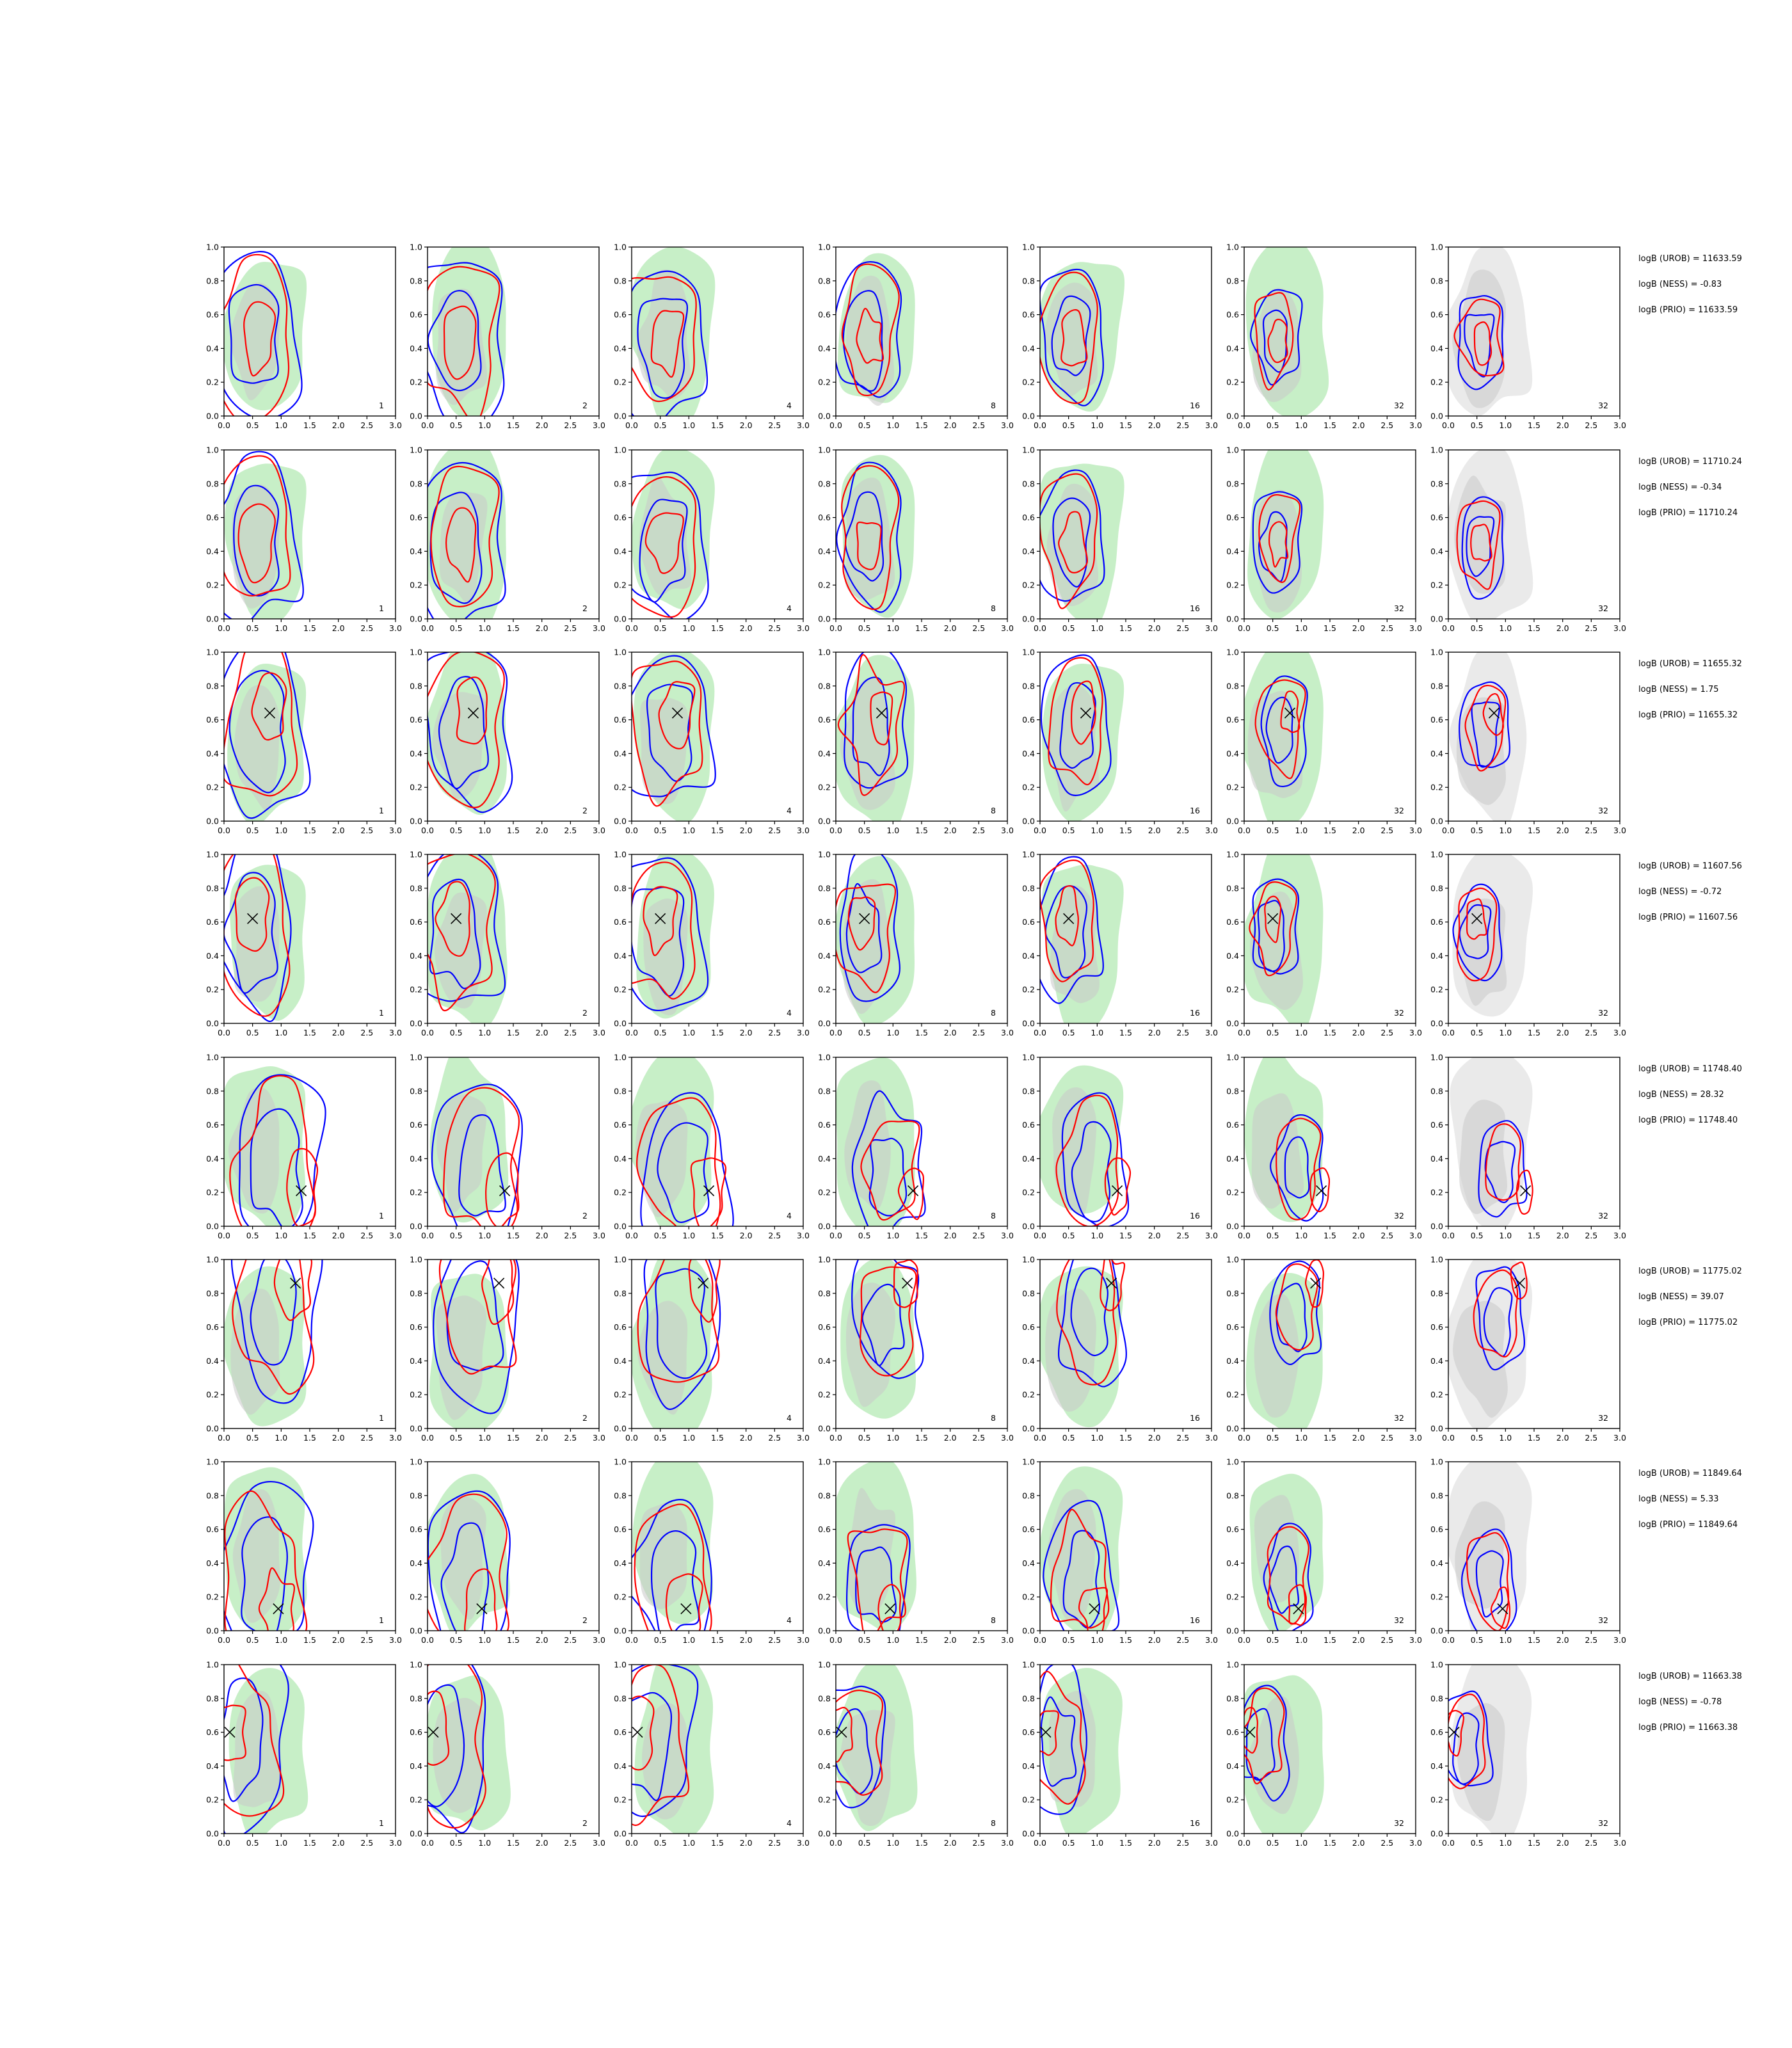 The image size is (1792, 2048). I want to click on subplot-r4-c2: 0.0 0.5 1.0 1.5 2.0 2.5 3.0 0.0 0.2 0.4 0.6 0.8 1.0 2, so click(507, 944).